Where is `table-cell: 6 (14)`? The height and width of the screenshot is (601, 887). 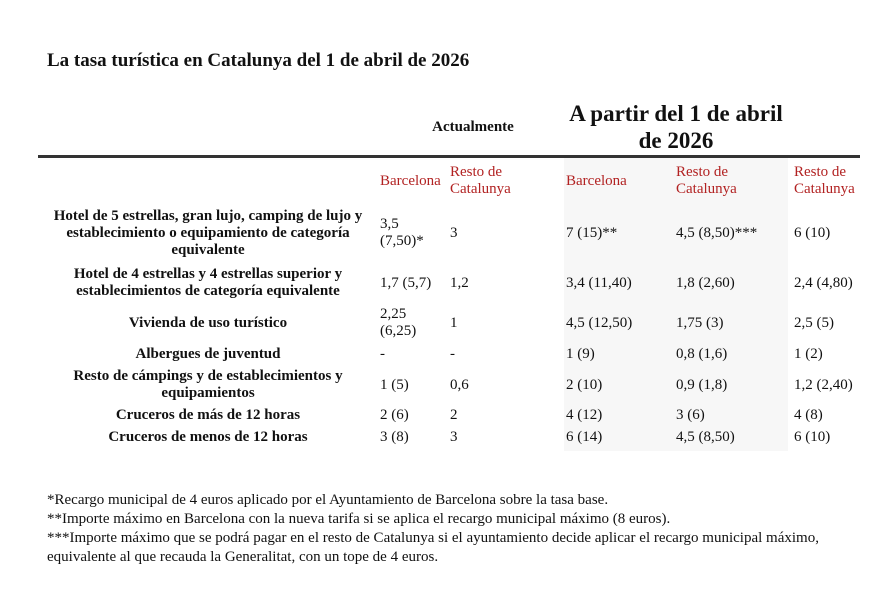
table-cell: 6 (14) is located at coordinates (584, 436).